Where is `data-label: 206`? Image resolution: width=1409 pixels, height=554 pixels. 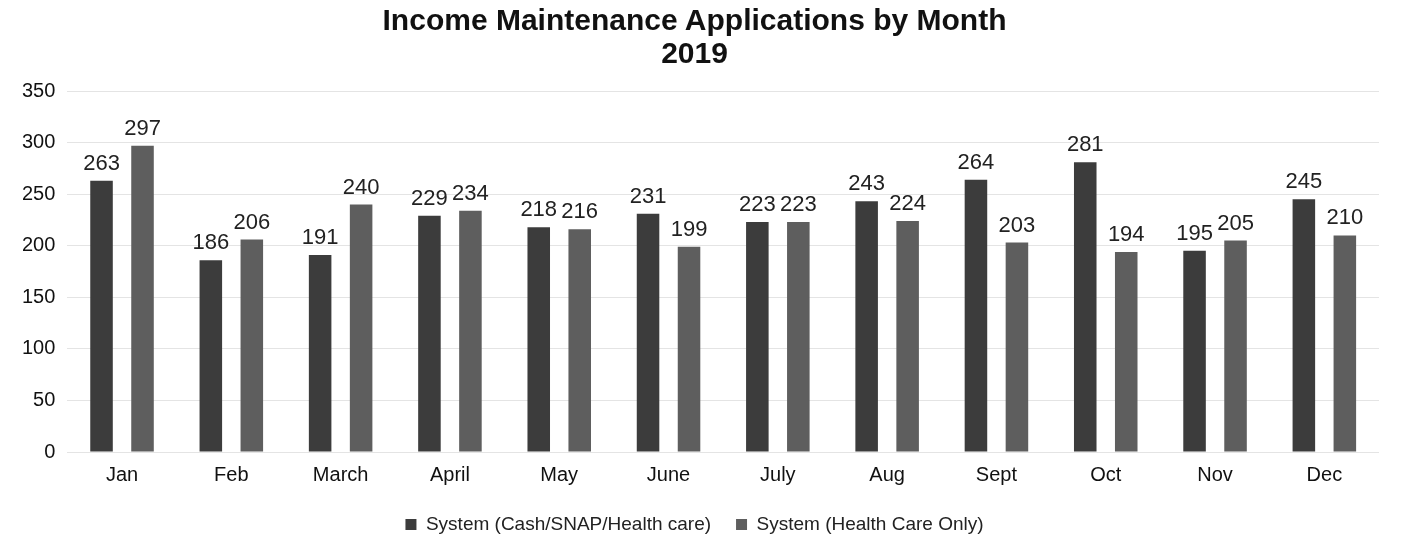 data-label: 206 is located at coordinates (252, 221).